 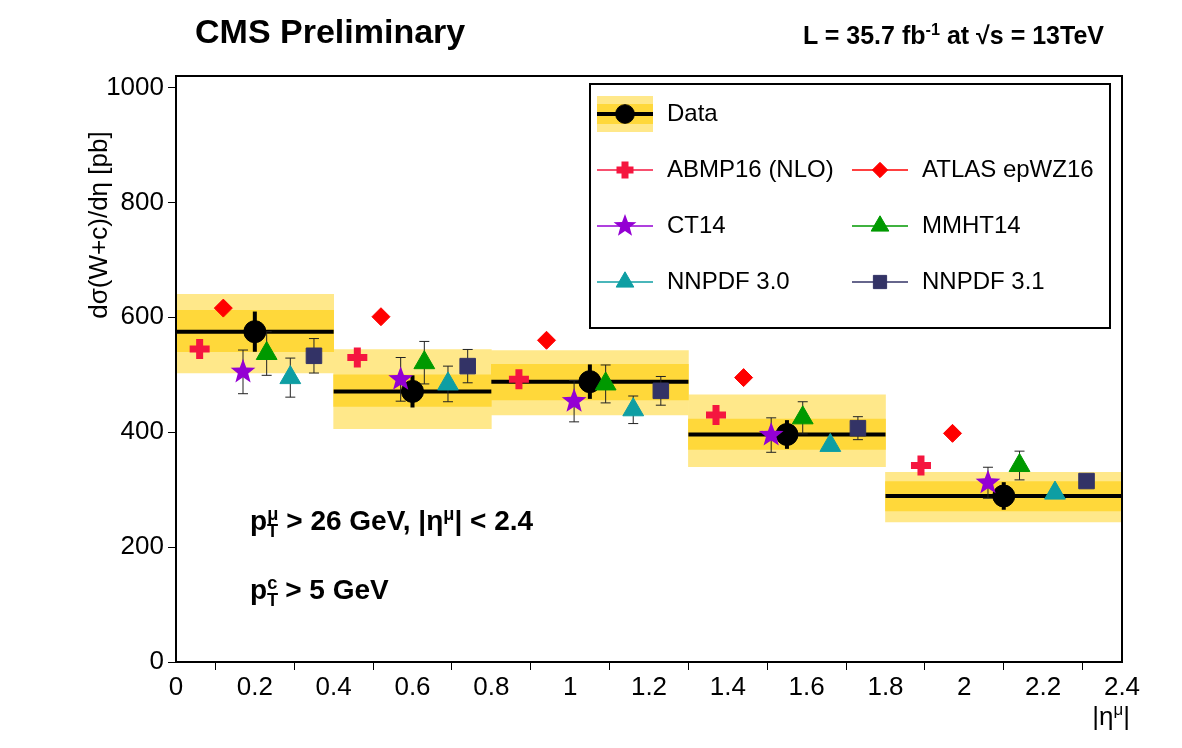 I want to click on x-axis-title: |η$^{μ}$|, so click(x=1111, y=716).